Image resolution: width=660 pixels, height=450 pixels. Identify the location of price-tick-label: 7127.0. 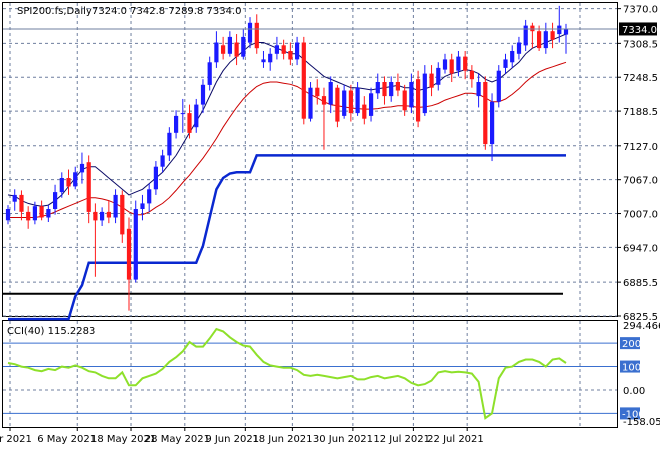
(640, 147).